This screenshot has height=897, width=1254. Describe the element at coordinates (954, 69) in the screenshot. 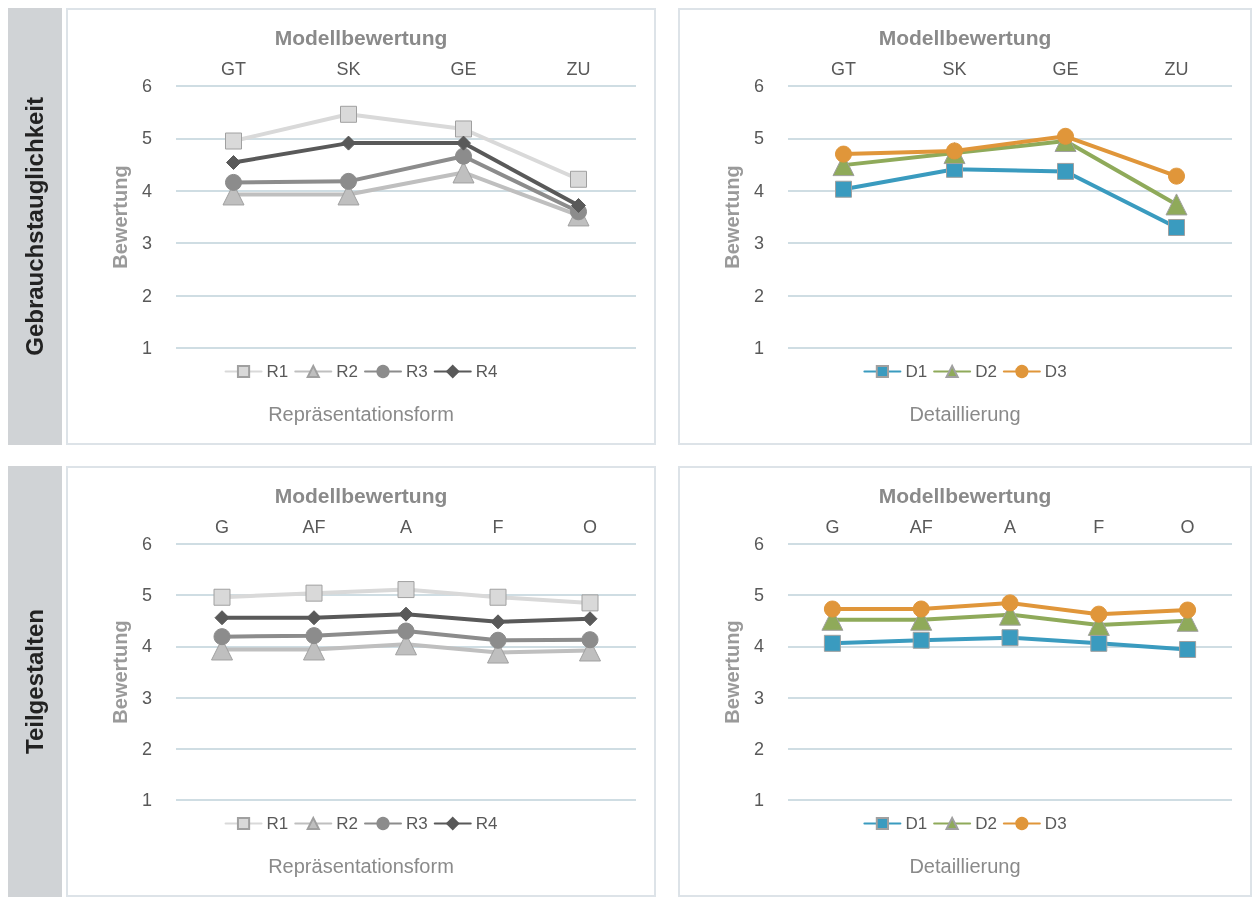

I see `x-tick-label: SK` at that location.